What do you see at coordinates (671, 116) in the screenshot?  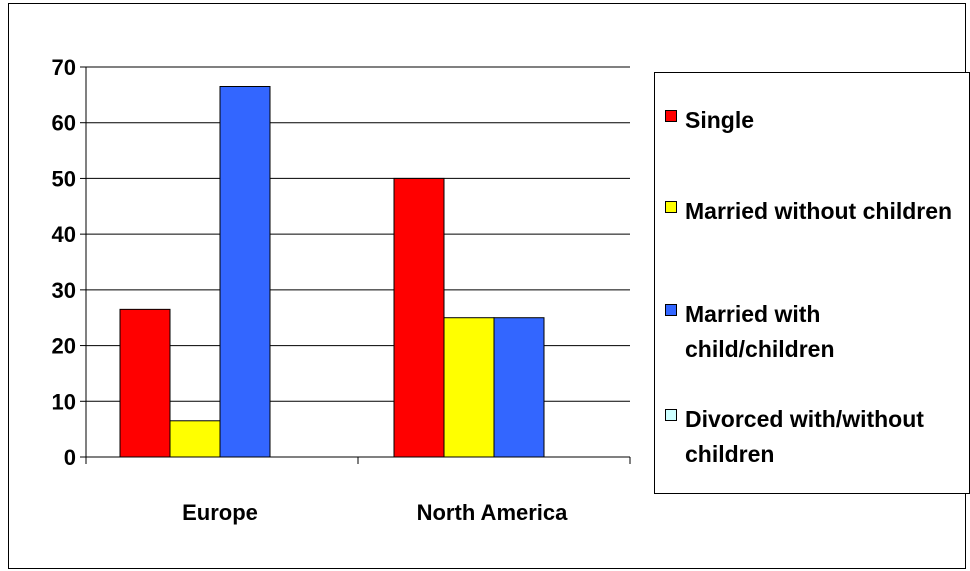 I see `legend-swatch-single` at bounding box center [671, 116].